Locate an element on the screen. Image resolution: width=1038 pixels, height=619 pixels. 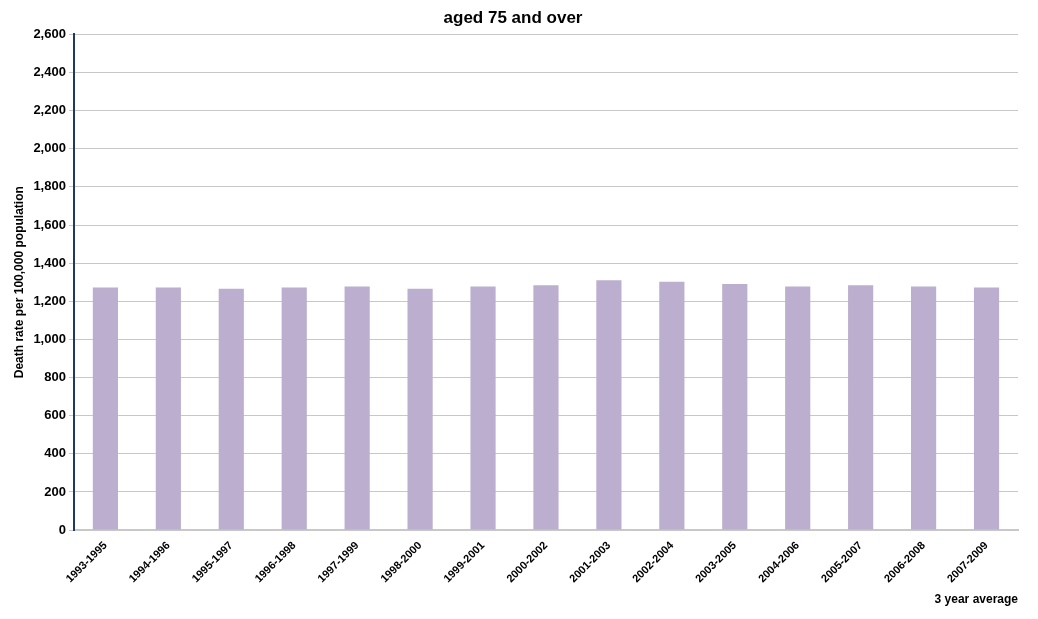
y-tick-label: 2,200 is located at coordinates (49, 110).